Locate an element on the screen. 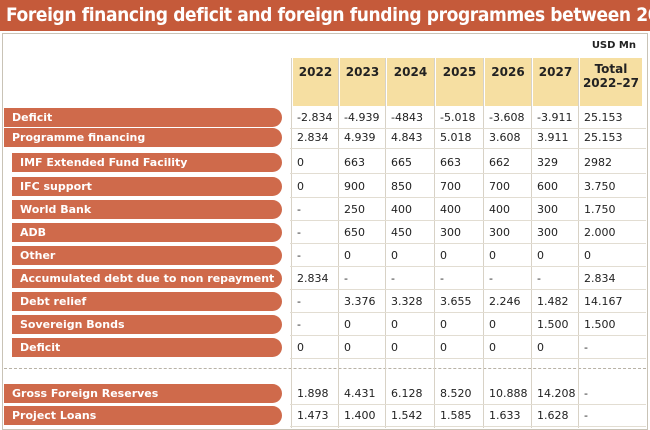 Image resolution: width=650 pixels, height=430 pixels. cell: 3.376 is located at coordinates (360, 301).